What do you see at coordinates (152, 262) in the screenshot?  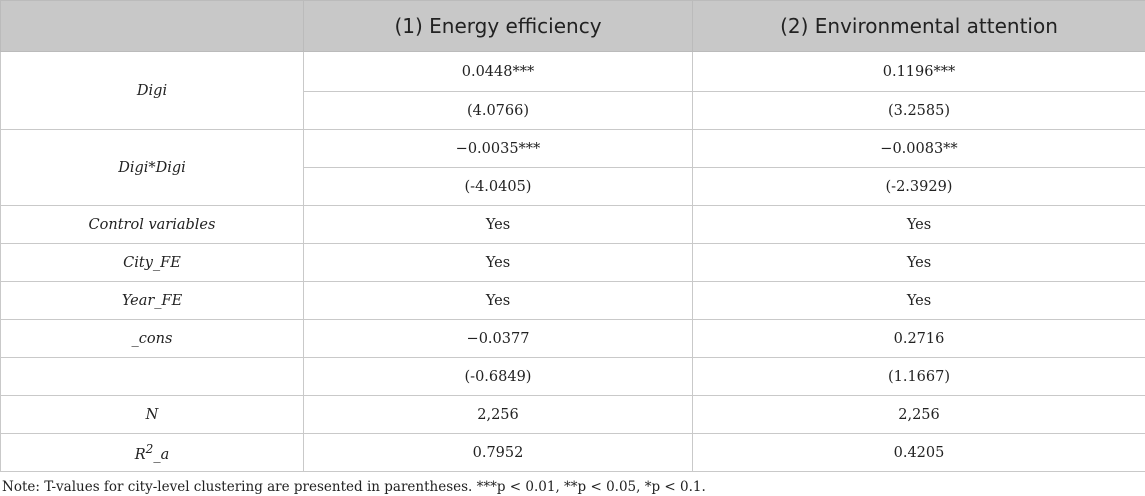 I see `row-label-city-fe: City_FE` at bounding box center [152, 262].